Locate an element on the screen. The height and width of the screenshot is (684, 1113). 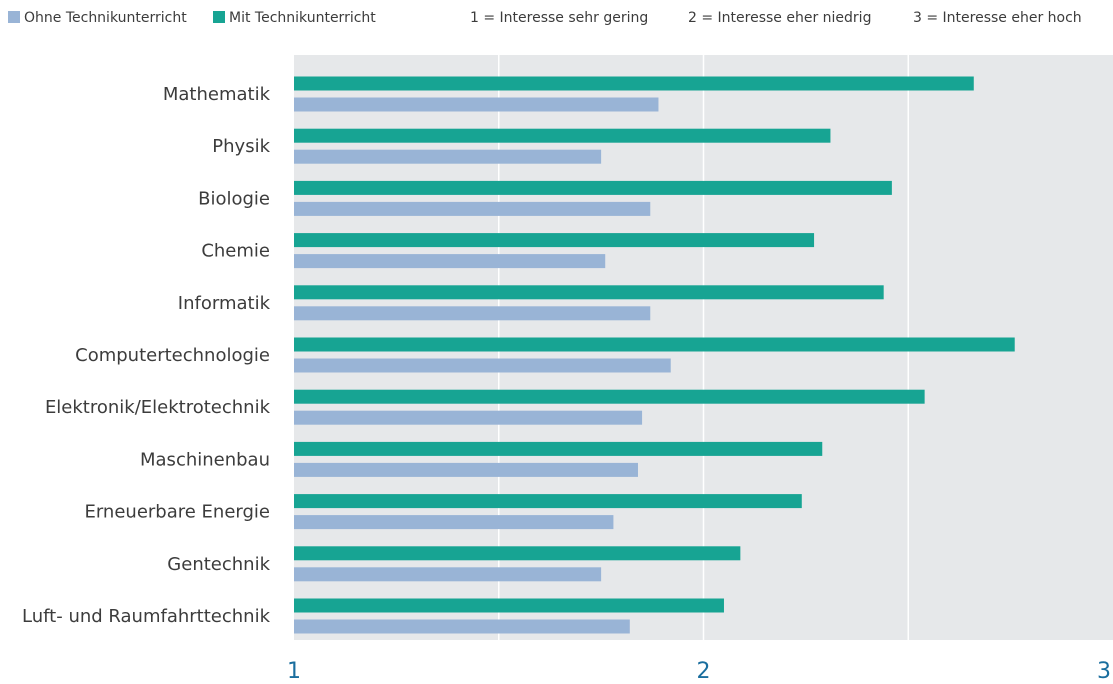
legend-item-with: Mit Technikunterricht is located at coordinates (294, 18).